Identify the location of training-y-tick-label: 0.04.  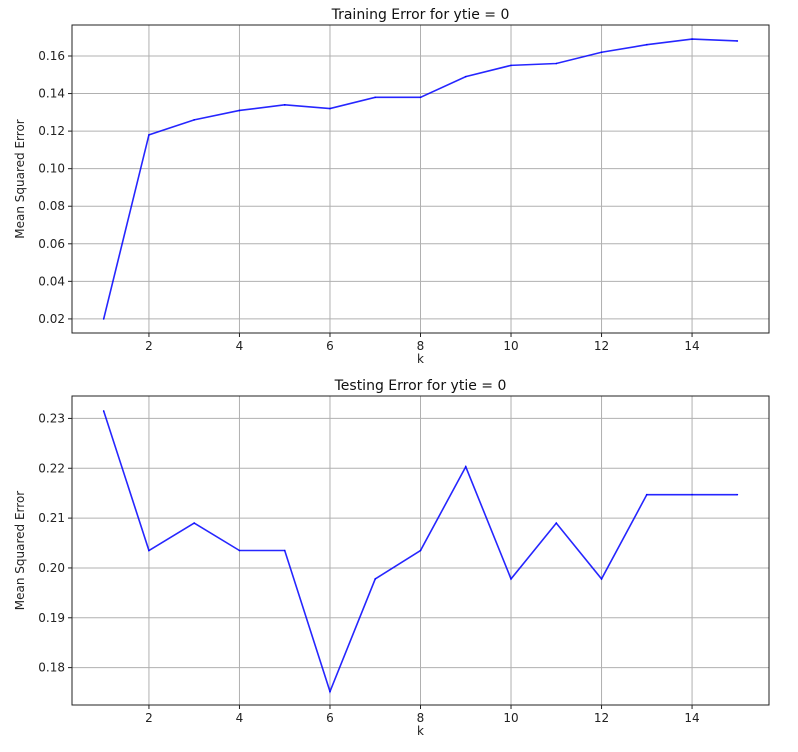
(51, 281).